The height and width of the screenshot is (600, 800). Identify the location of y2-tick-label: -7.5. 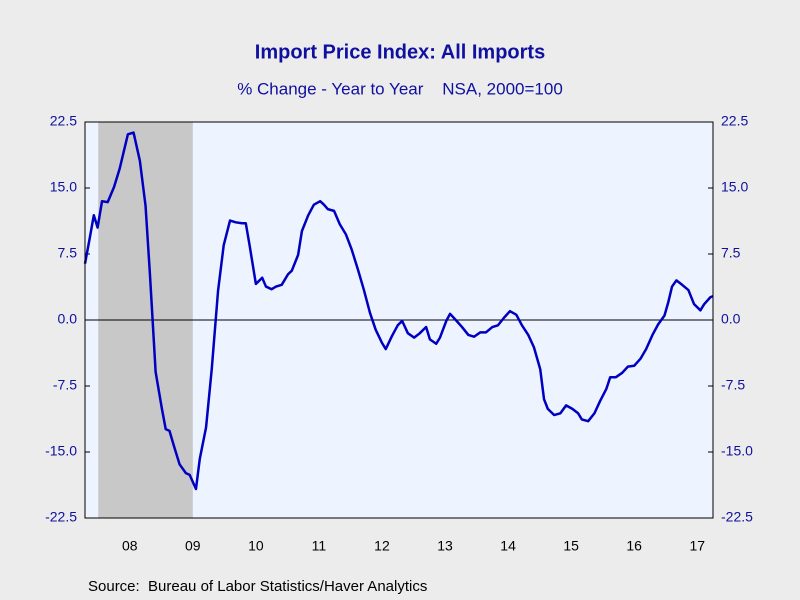
(733, 385).